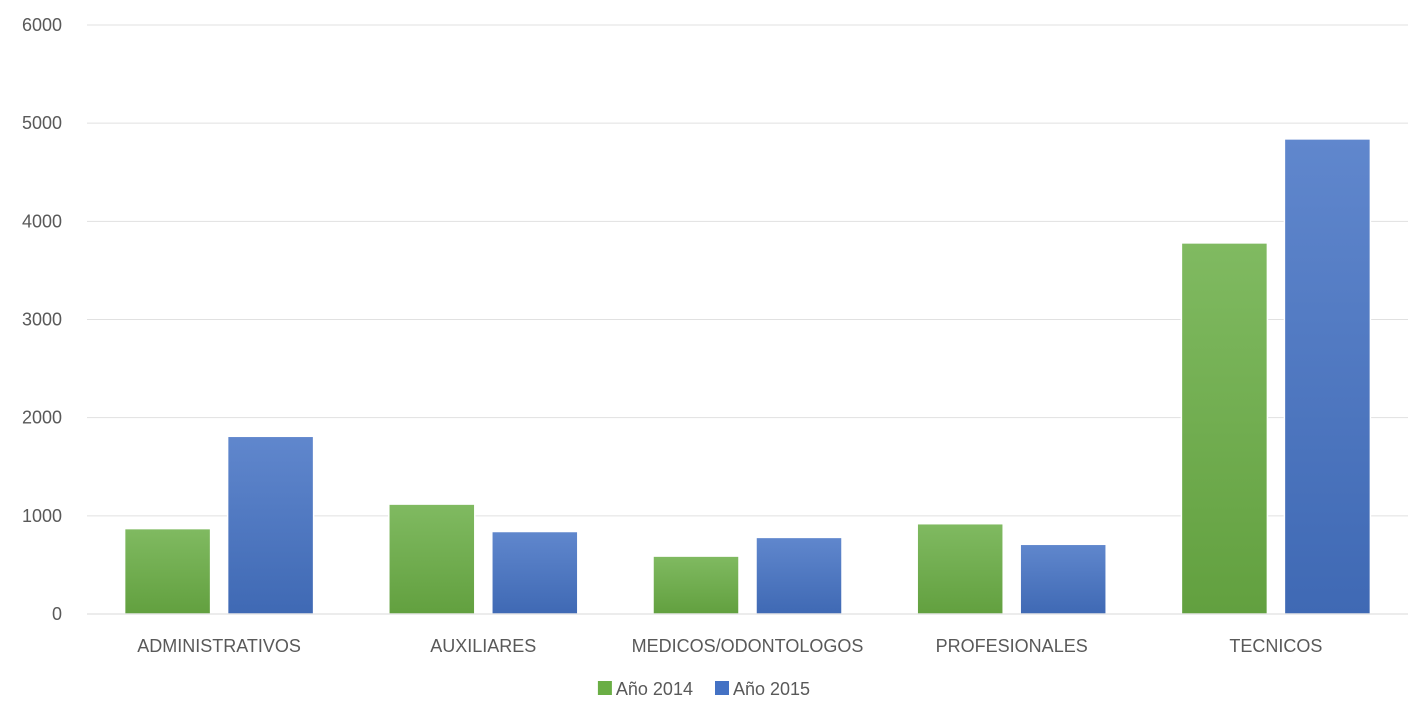 This screenshot has height=710, width=1408. Describe the element at coordinates (1012, 646) in the screenshot. I see `x-category-label-profesionales: PROFESIONALES` at that location.